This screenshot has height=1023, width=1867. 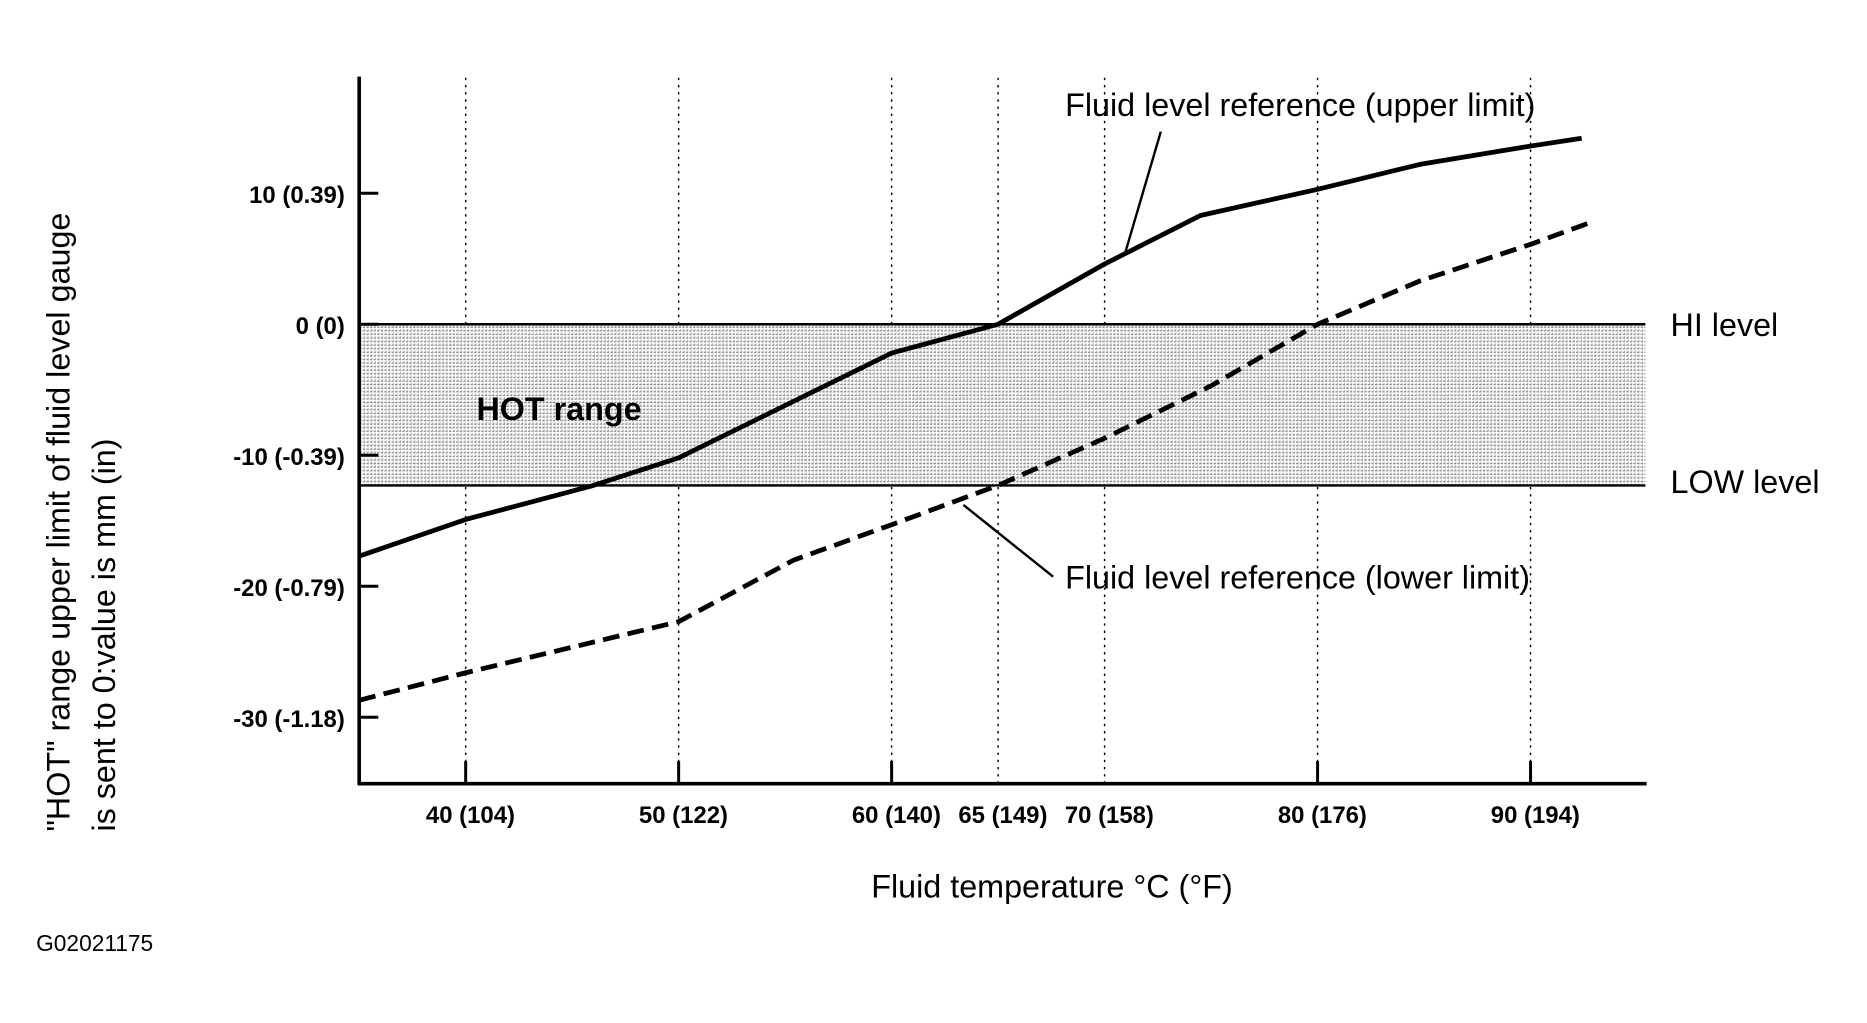 What do you see at coordinates (1002, 815) in the screenshot?
I see `x-tick-label: 65 (149)` at bounding box center [1002, 815].